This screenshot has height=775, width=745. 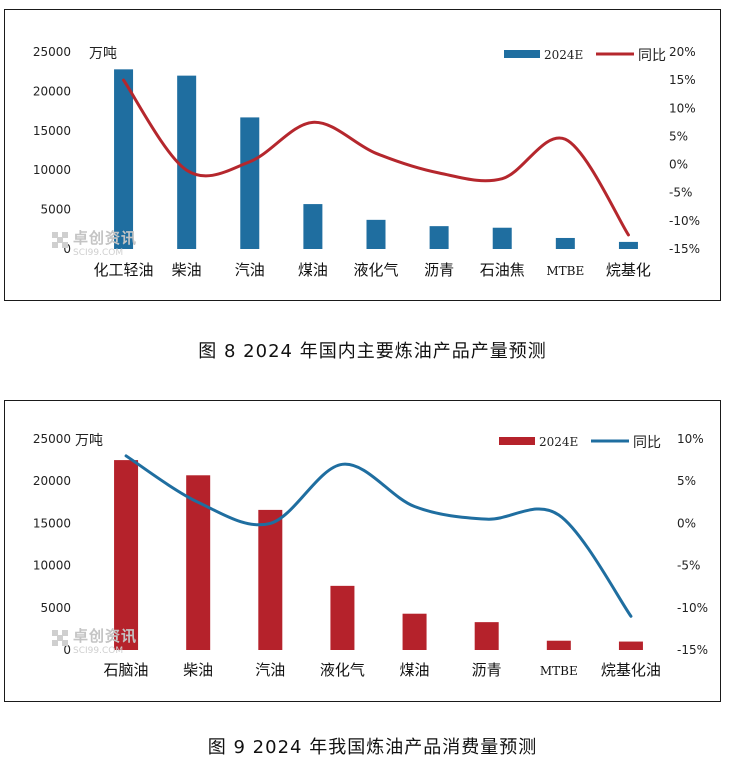 What do you see at coordinates (372, 747) in the screenshot?
I see `figure-caption-9: 图 9 2024 年我国炼油产品消费量预测` at bounding box center [372, 747].